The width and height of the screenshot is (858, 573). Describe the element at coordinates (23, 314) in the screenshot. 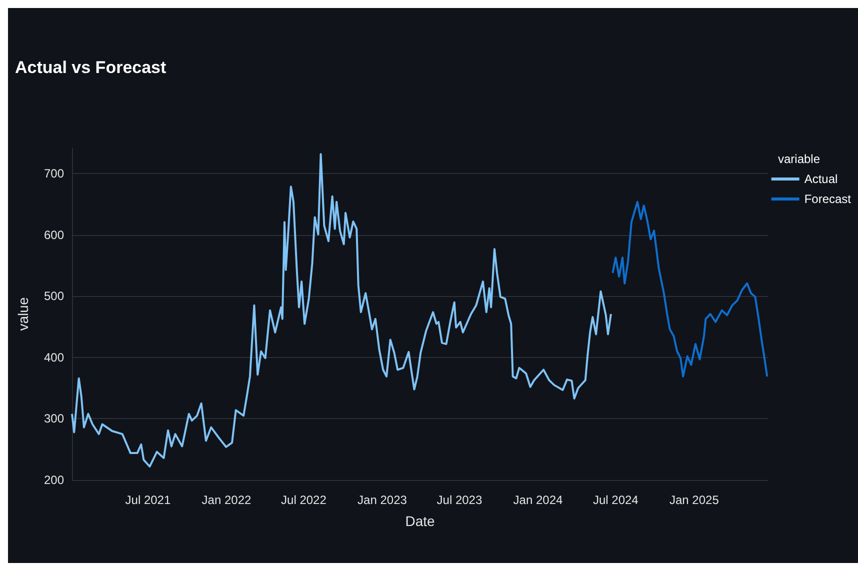

I see `y-axis-title: value` at that location.